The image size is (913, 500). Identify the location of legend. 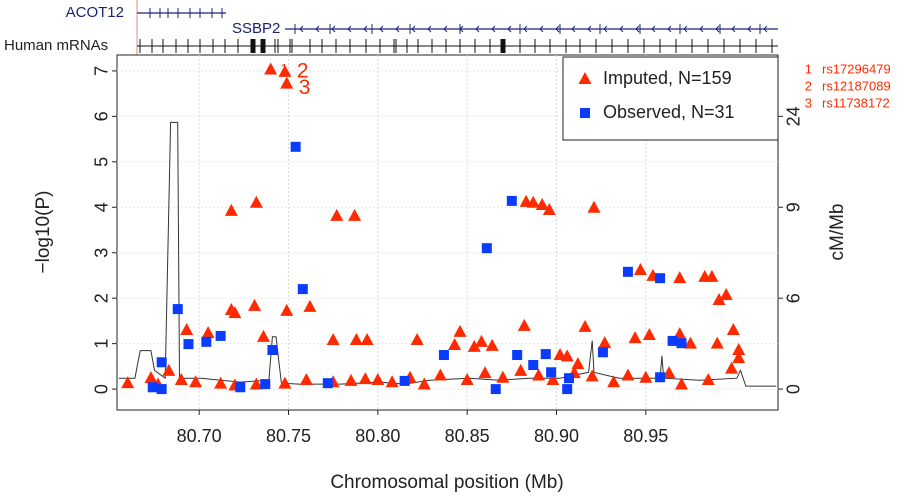
(670, 98).